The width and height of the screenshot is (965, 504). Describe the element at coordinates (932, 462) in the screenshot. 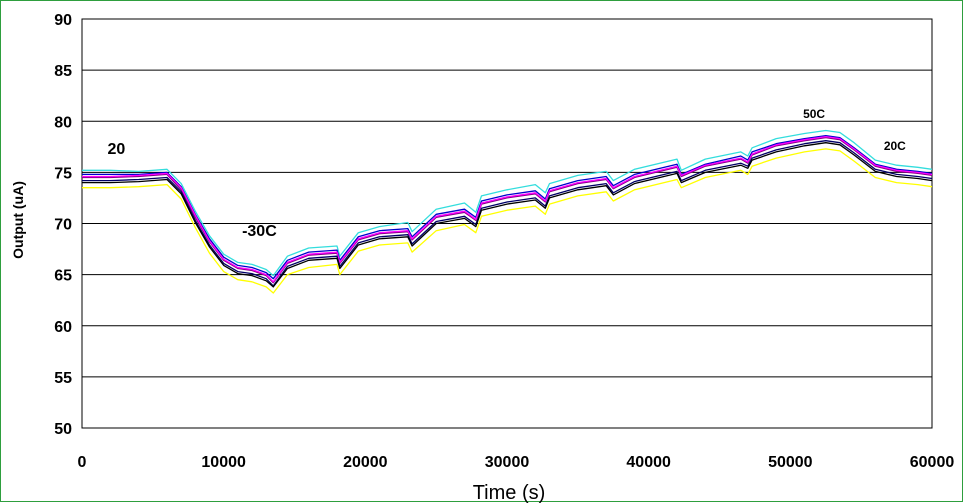

I see `x-tick-label: 60000` at that location.